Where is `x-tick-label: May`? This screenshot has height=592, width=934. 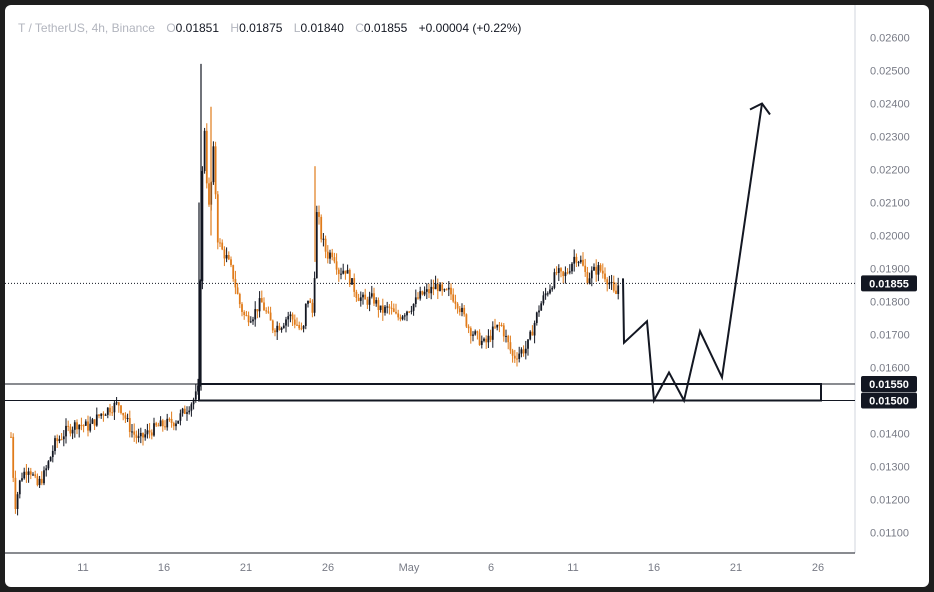
x-tick-label: May is located at coordinates (409, 568).